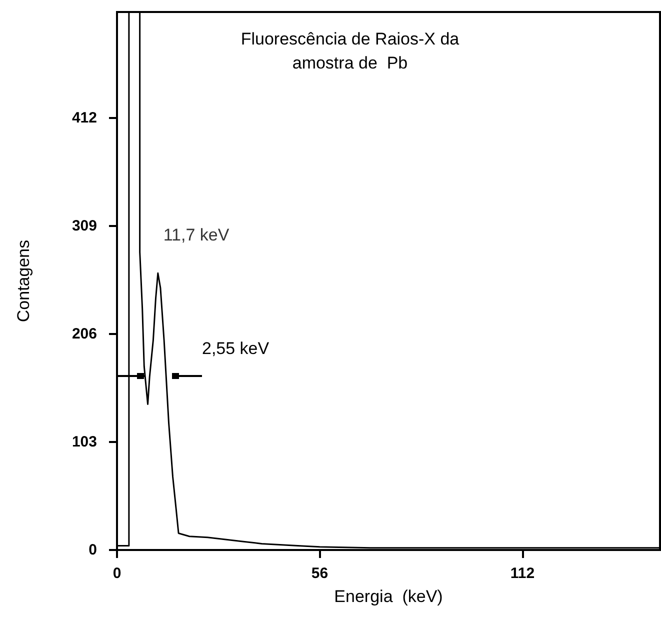 The width and height of the screenshot is (661, 623). Describe the element at coordinates (522, 573) in the screenshot. I see `x-tick-label: 112` at that location.